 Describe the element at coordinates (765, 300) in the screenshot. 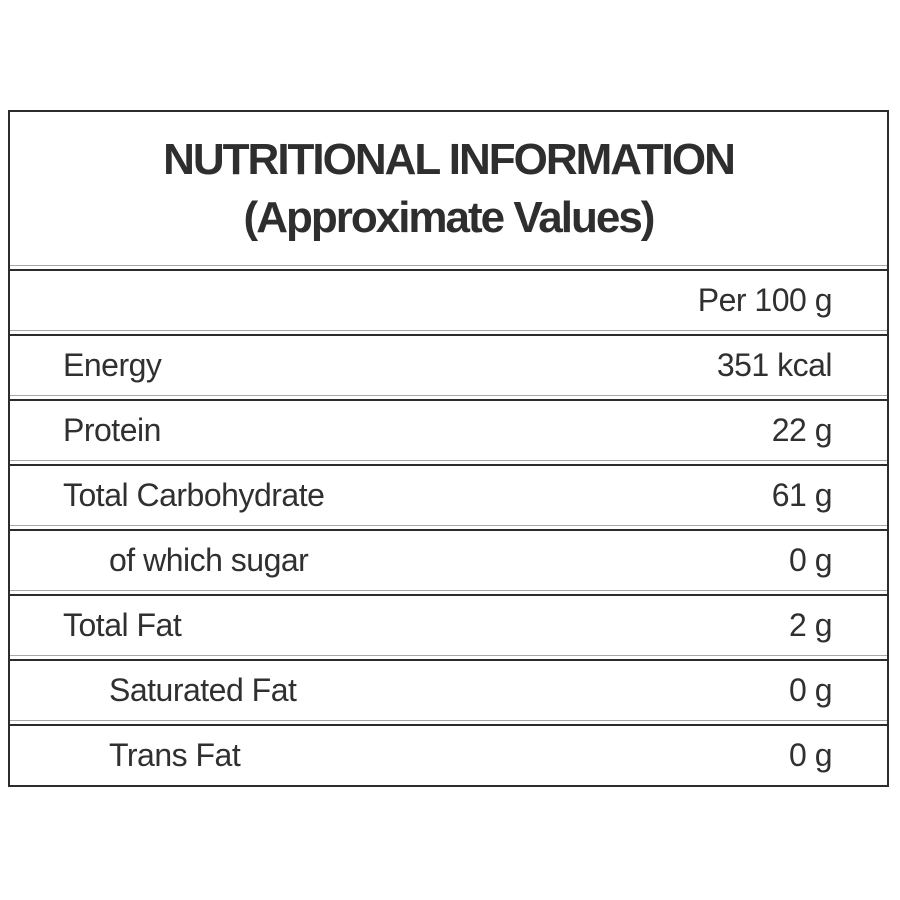

I see `header-value: Per 100 g` at that location.